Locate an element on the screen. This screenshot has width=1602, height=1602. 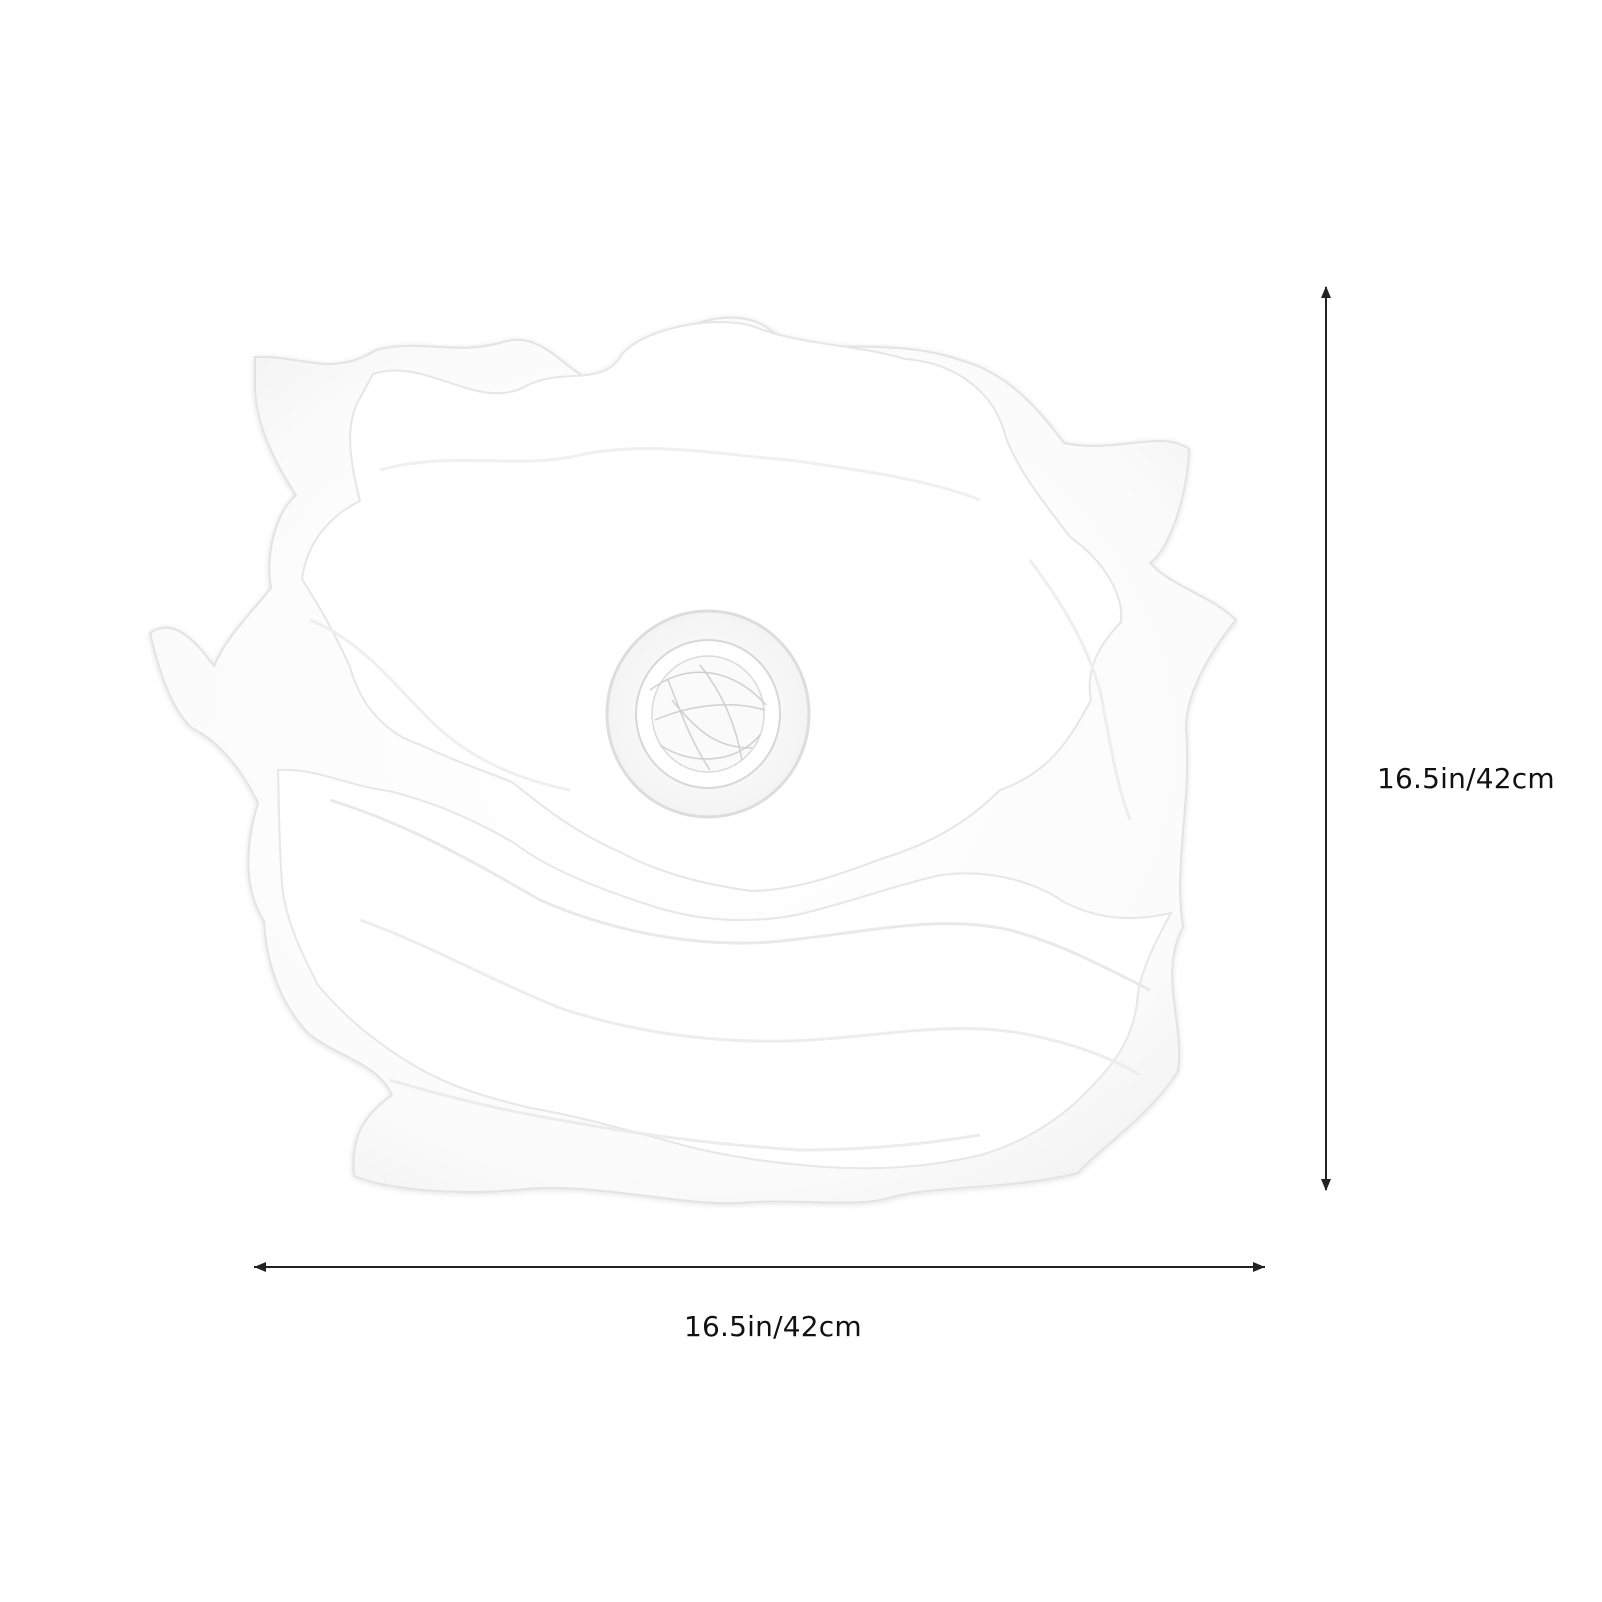
height-arrow-bottom is located at coordinates (1326, 1185).